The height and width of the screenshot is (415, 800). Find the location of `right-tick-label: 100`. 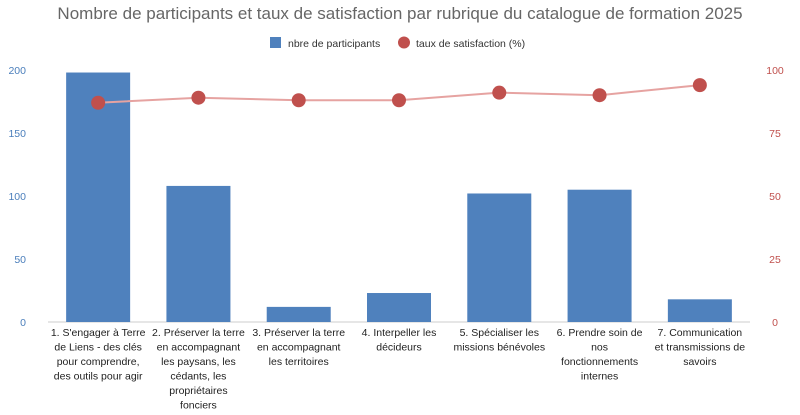

right-tick-label: 100 is located at coordinates (775, 71).